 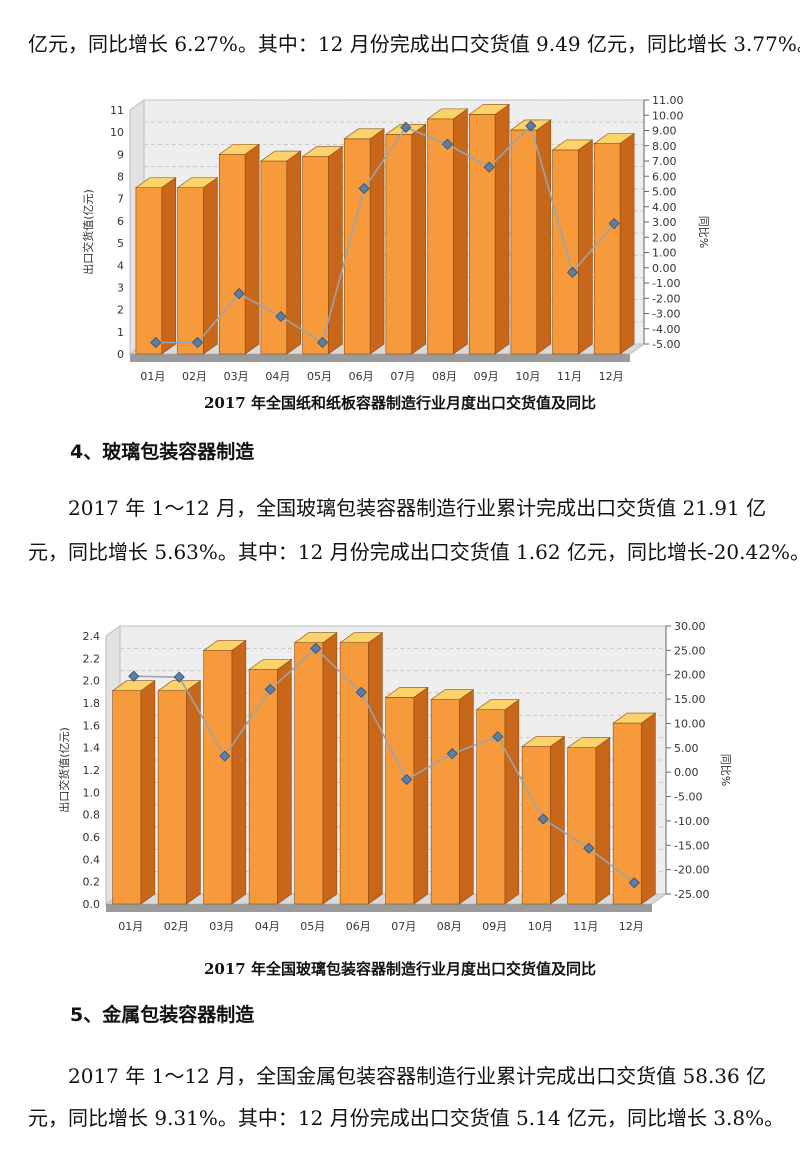 What do you see at coordinates (691, 870) in the screenshot?
I see `y2-tick-label: -20.00` at bounding box center [691, 870].